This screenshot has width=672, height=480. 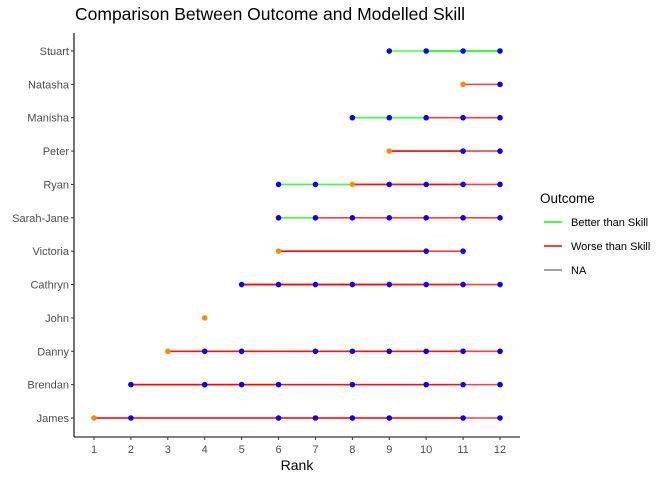 What do you see at coordinates (94, 450) in the screenshot?
I see `x-tick-label: 1` at bounding box center [94, 450].